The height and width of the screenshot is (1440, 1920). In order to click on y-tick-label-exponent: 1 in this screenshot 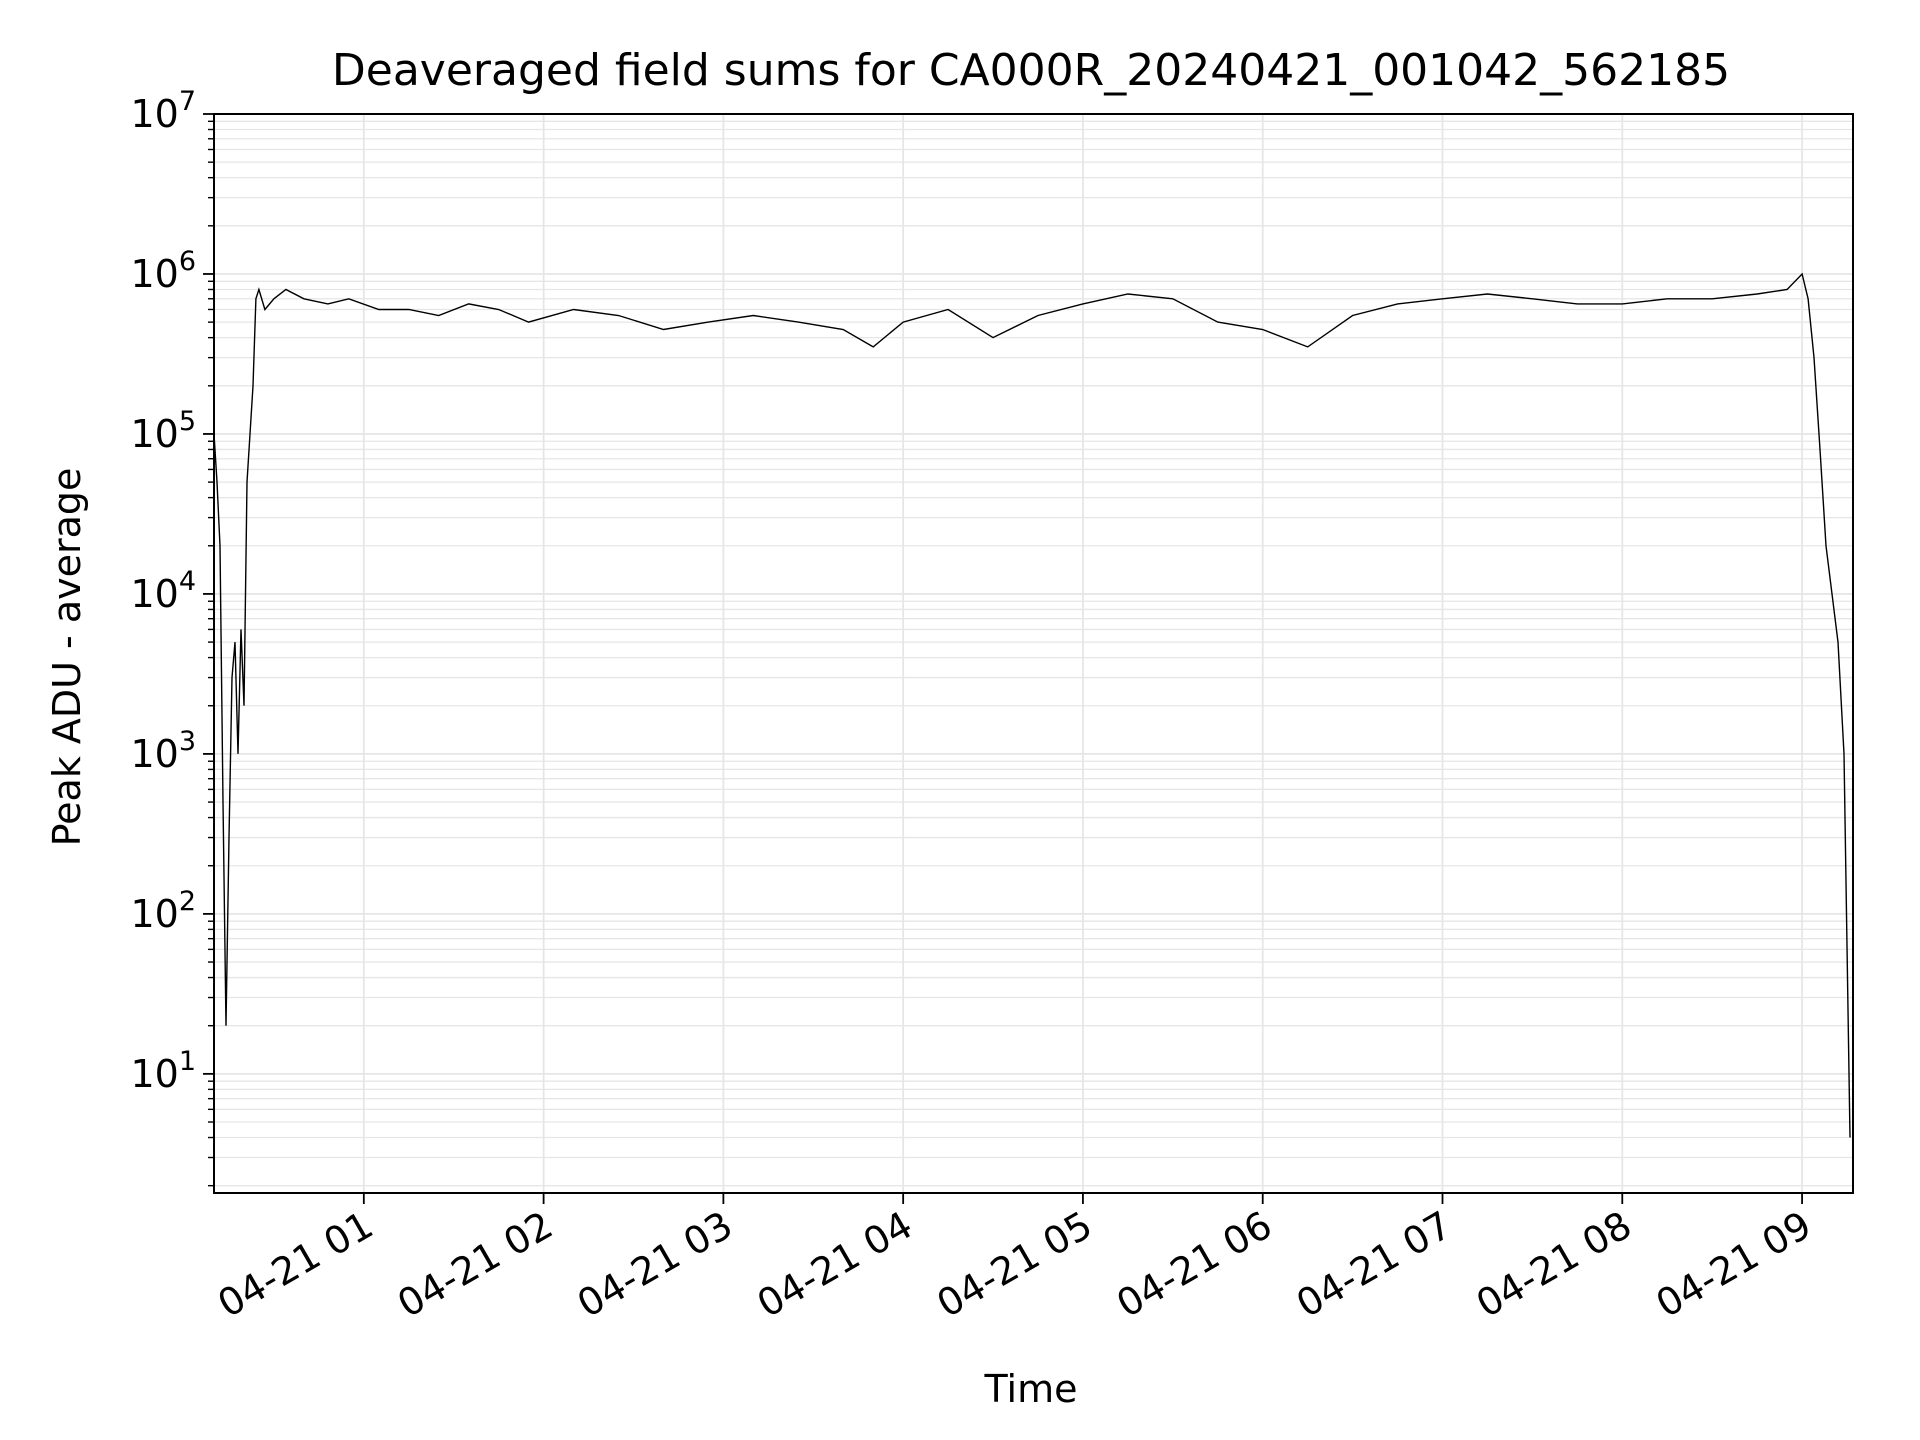, I will do `click(187, 1061)`.